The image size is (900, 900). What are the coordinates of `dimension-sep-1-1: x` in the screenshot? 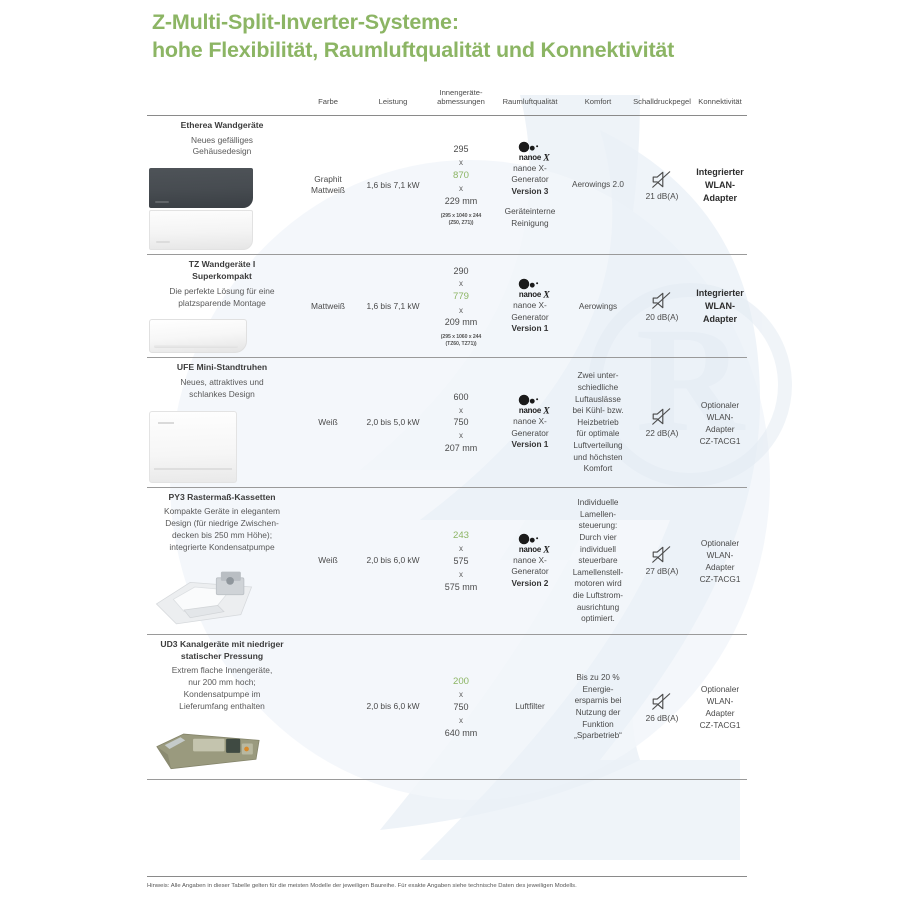 It's located at (461, 284).